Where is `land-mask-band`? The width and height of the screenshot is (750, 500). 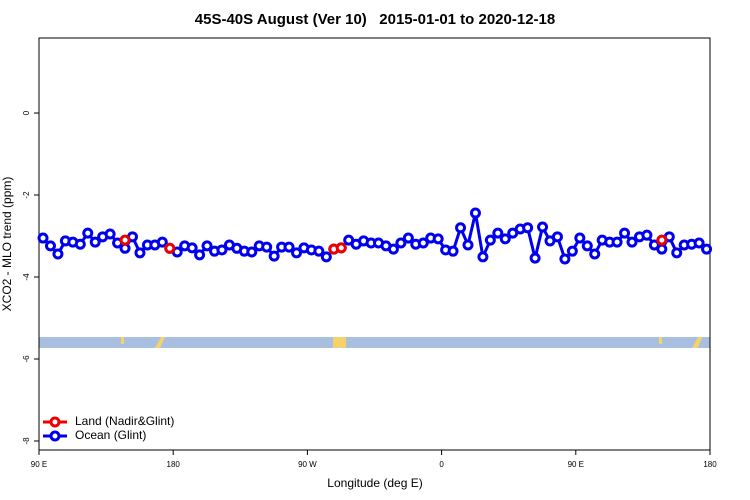
land-mask-band is located at coordinates (374, 342).